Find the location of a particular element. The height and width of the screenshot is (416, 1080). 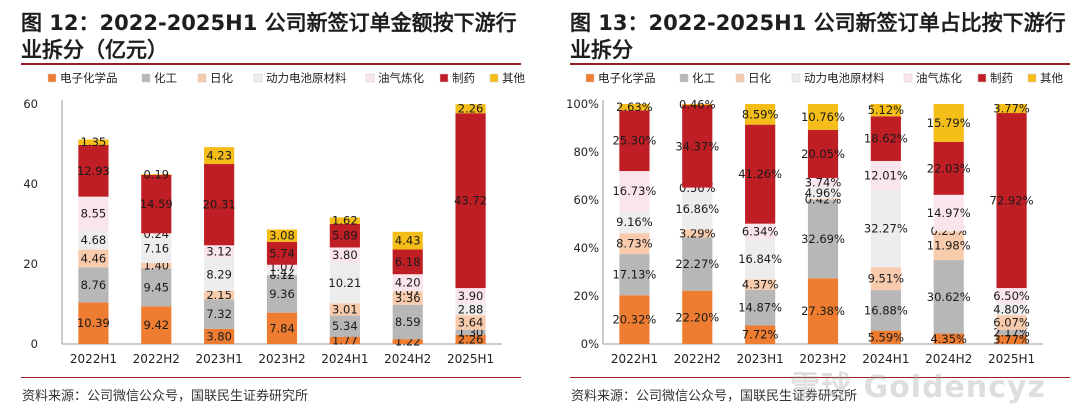

data-label-2022h1-series-1: 8.76 is located at coordinates (94, 285).